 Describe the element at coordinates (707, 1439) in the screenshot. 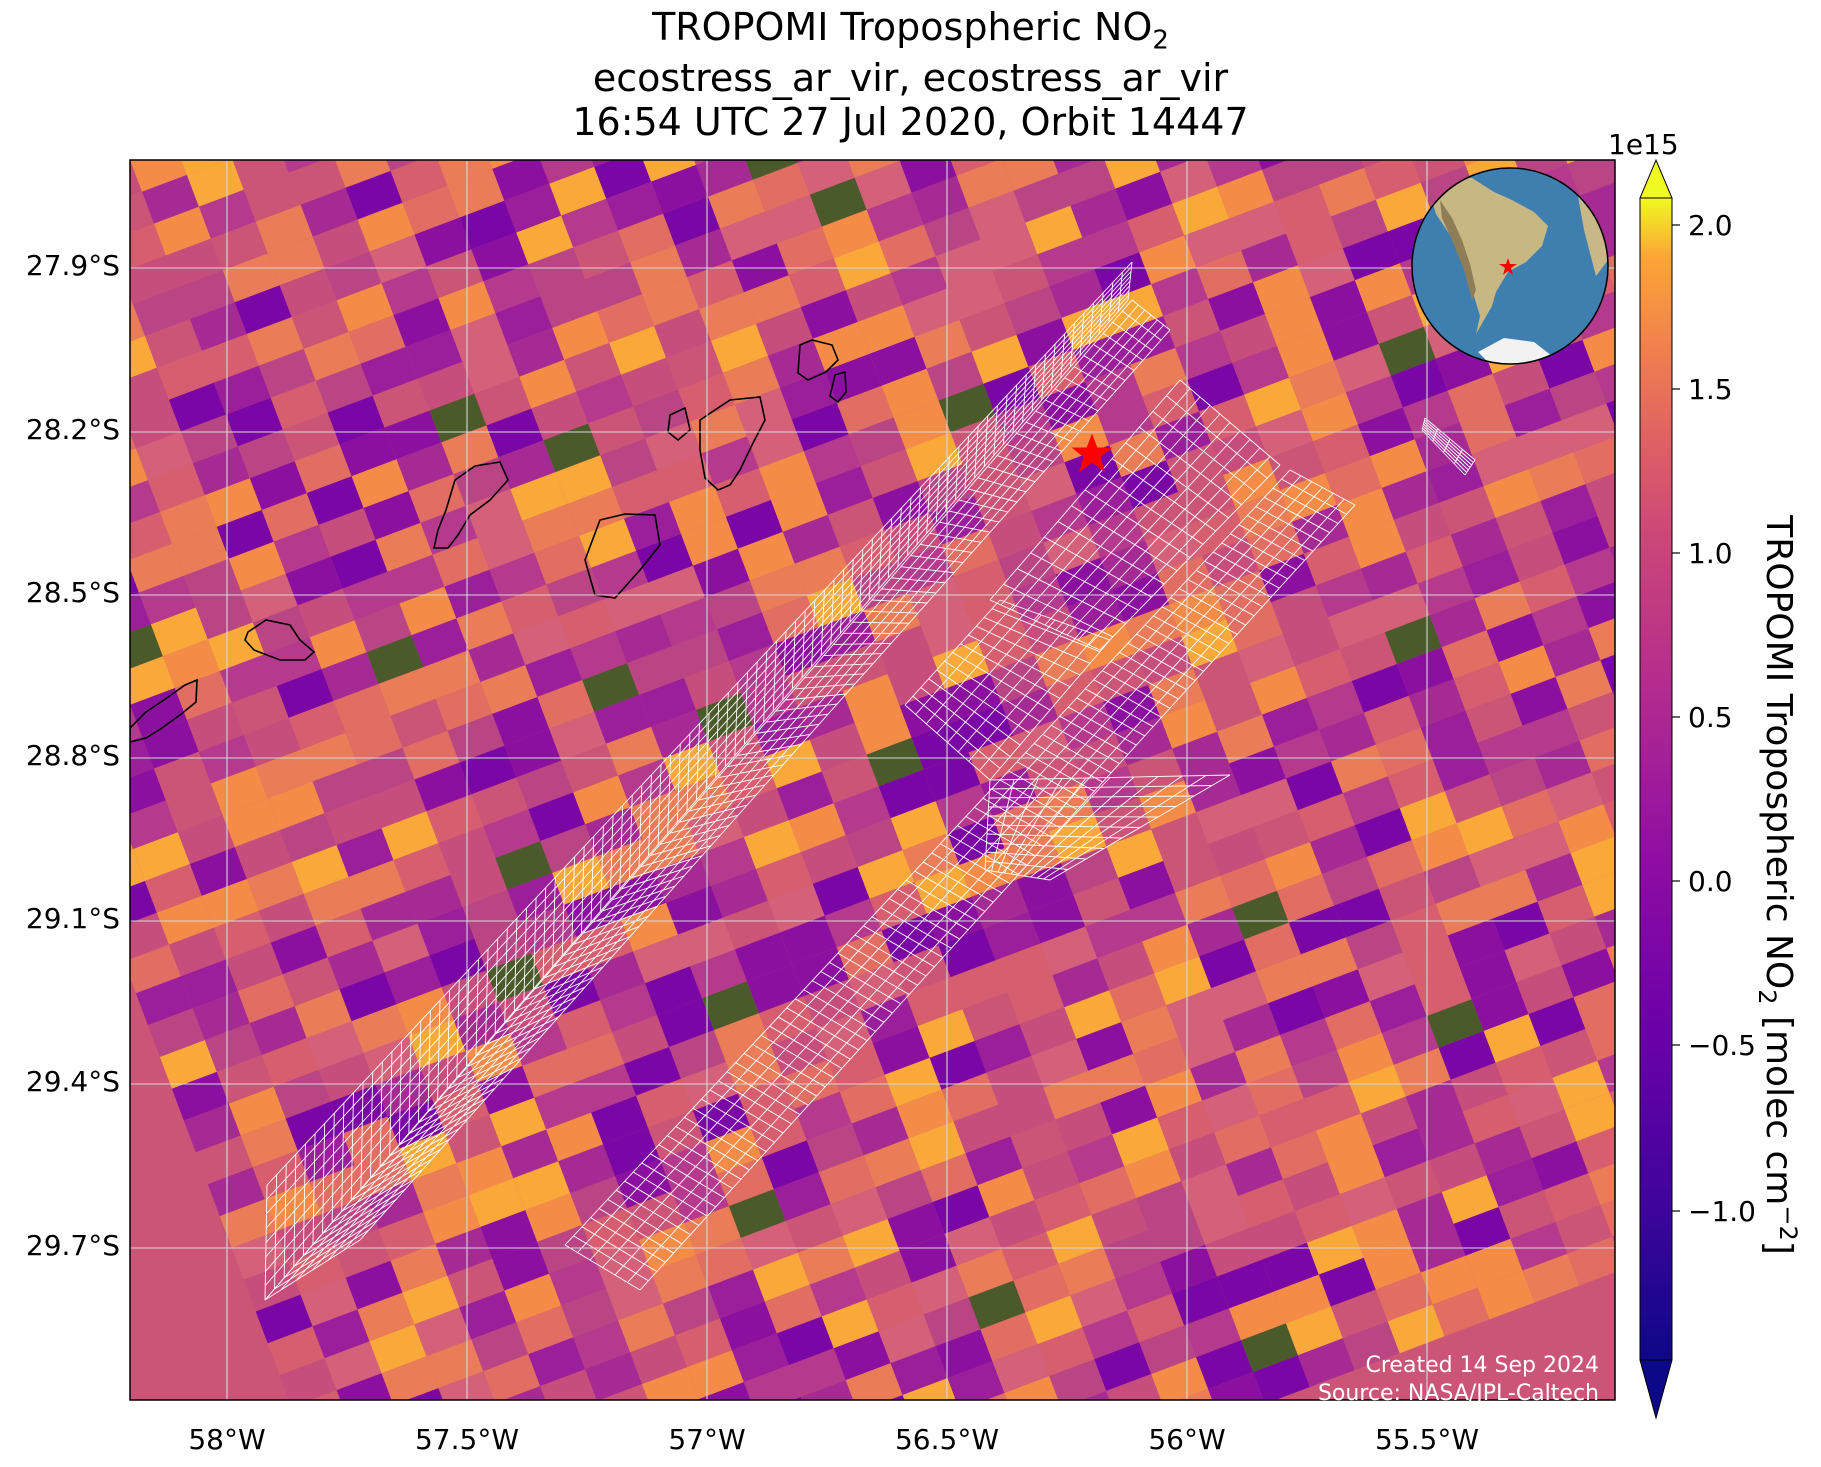

I see `lon-tick-label: 57°W` at that location.